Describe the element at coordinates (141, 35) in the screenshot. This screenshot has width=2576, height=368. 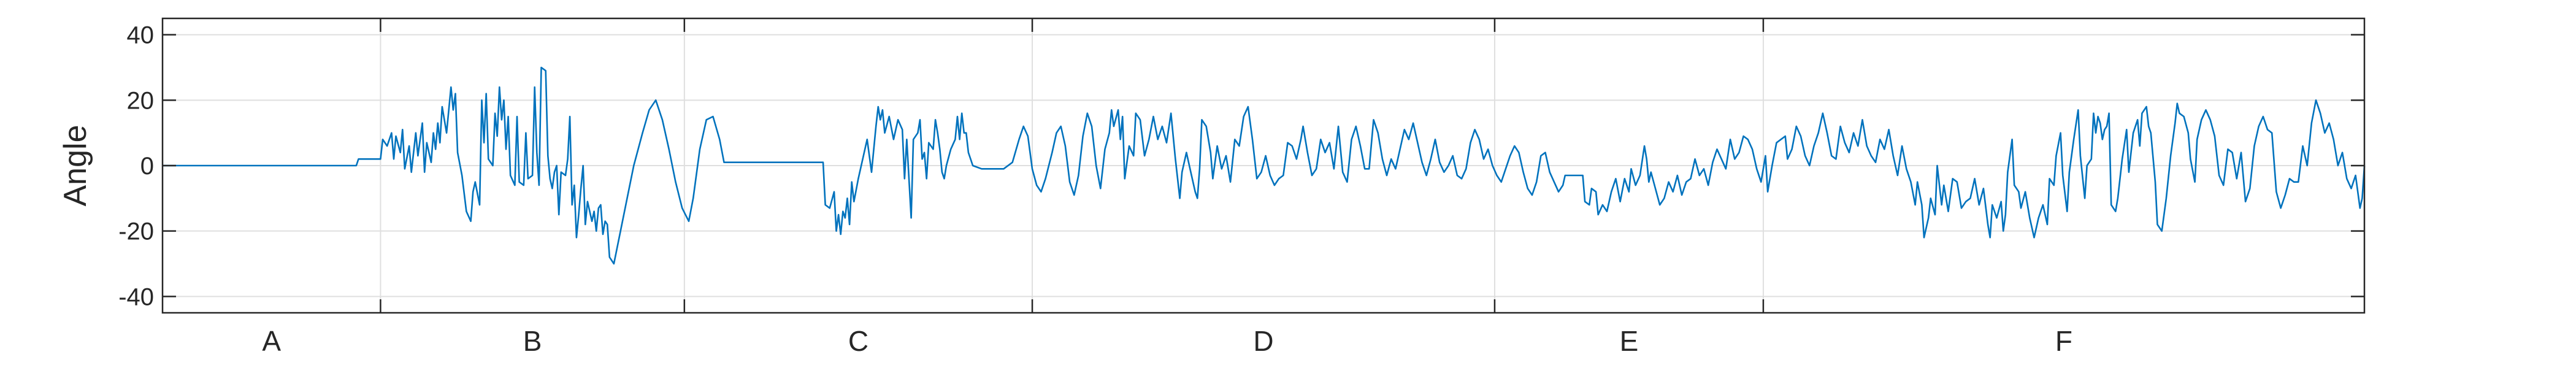
I see `y-tick-label: 40` at that location.